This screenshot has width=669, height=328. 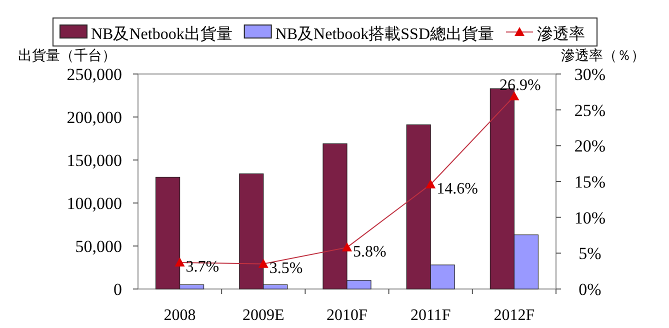 I want to click on y-tick-label: 200,000, so click(x=94, y=117).